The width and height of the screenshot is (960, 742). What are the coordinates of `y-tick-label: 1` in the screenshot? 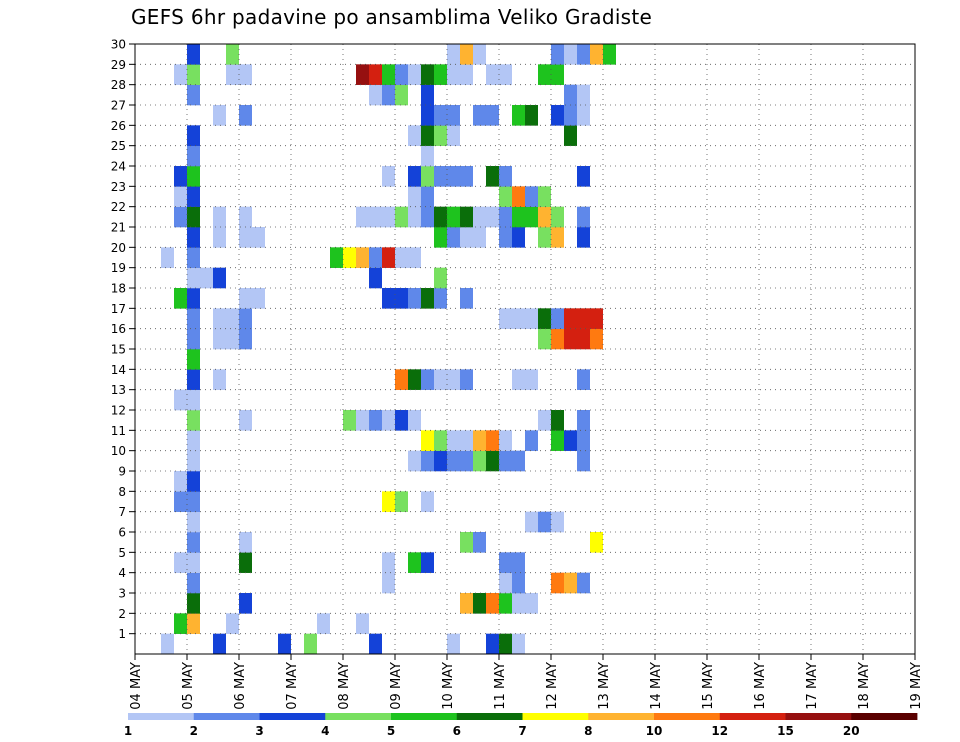 It's located at (122, 634).